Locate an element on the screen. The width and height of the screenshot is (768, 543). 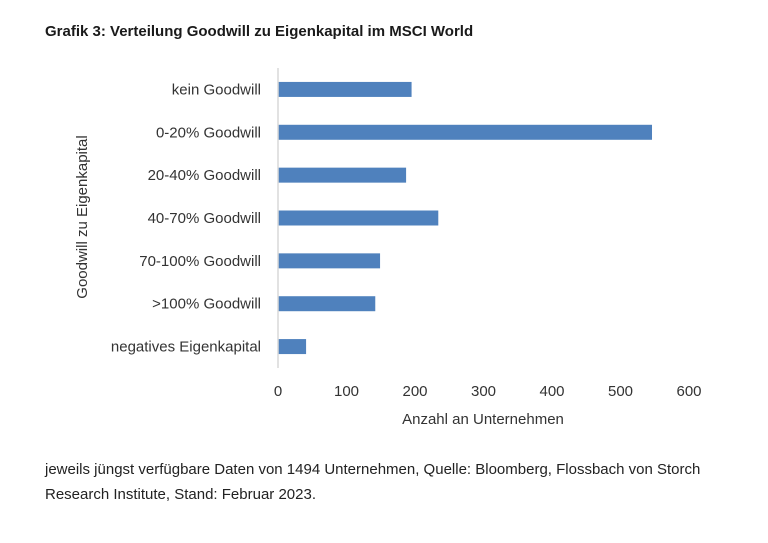
x-axis-label: Anzahl an Unternehmen is located at coordinates (483, 419).